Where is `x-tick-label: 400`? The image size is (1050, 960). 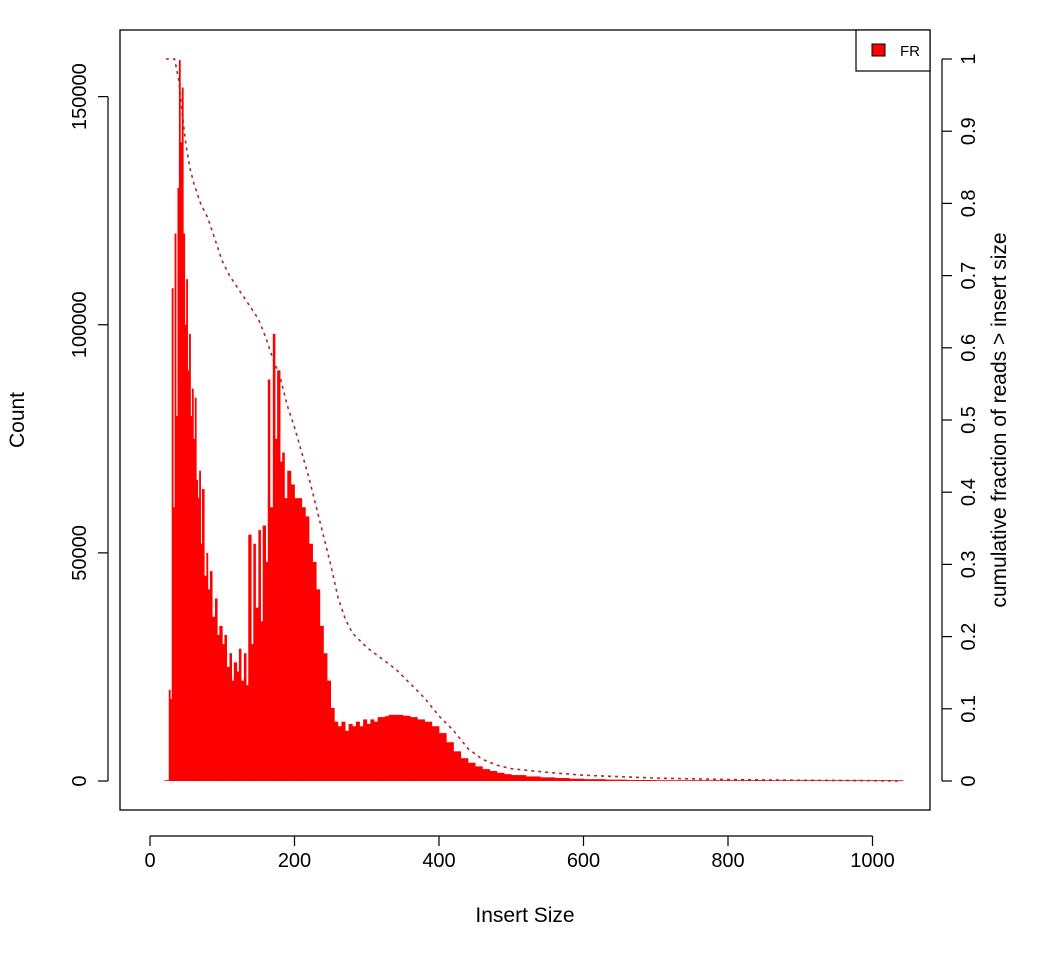 x-tick-label: 400 is located at coordinates (438, 861).